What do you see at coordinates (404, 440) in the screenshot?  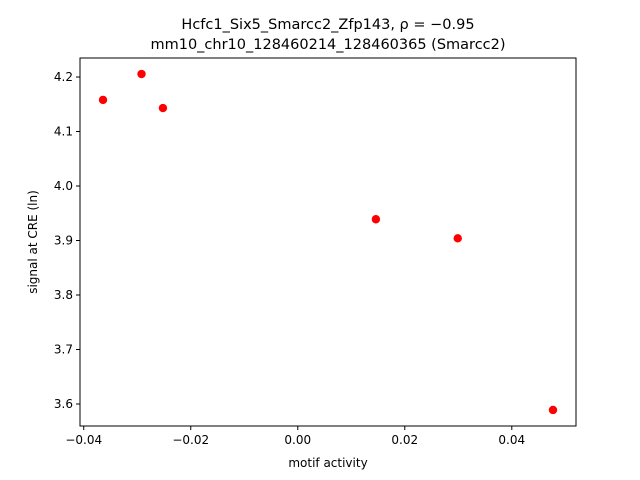 I see `x-tick-label: 0.02` at bounding box center [404, 440].